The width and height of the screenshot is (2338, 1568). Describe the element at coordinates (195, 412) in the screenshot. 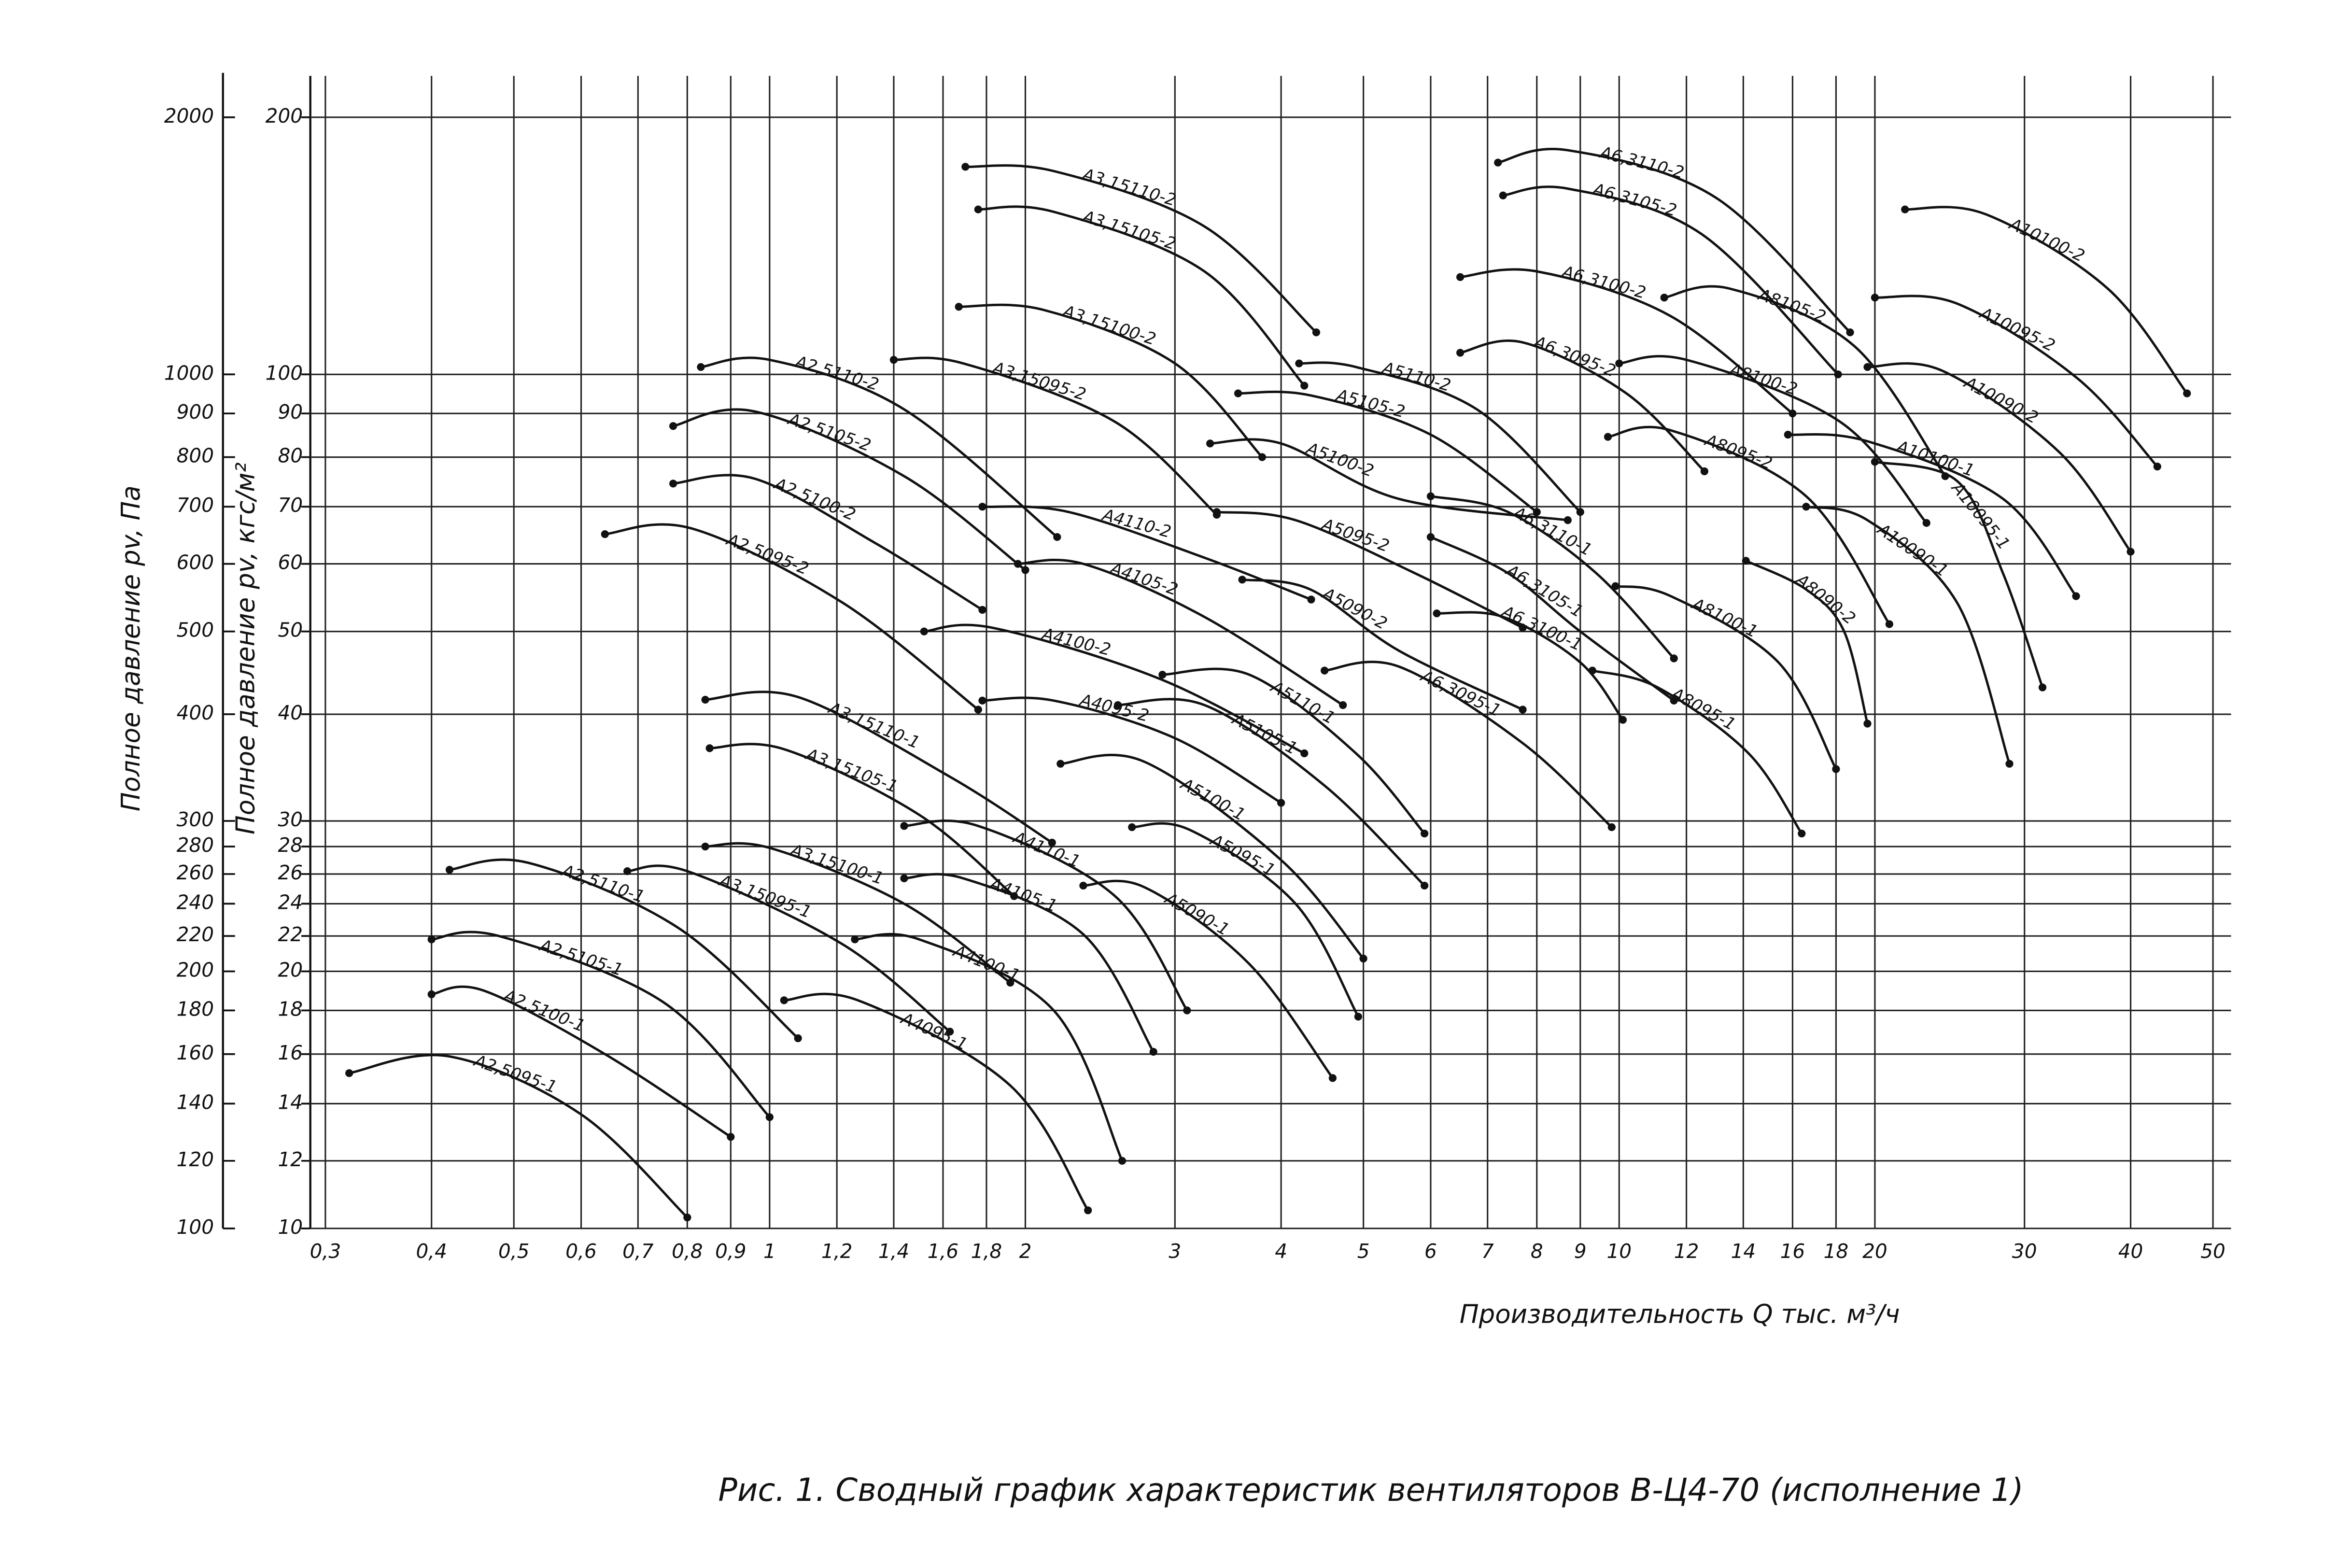

I see `y-tick-label: 900` at that location.